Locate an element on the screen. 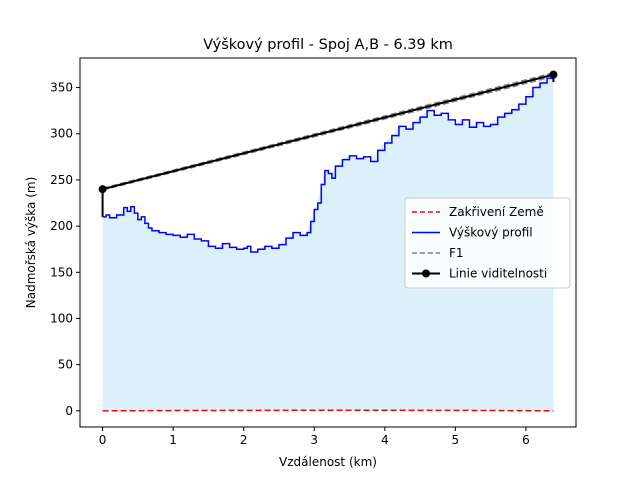  x-tick-label: 2 is located at coordinates (244, 440).